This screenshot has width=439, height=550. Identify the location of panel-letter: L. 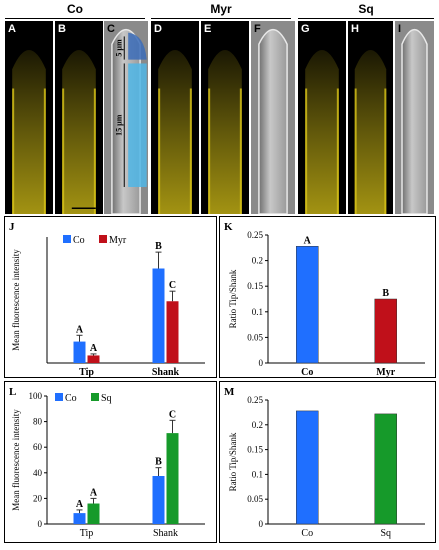
(12, 392).